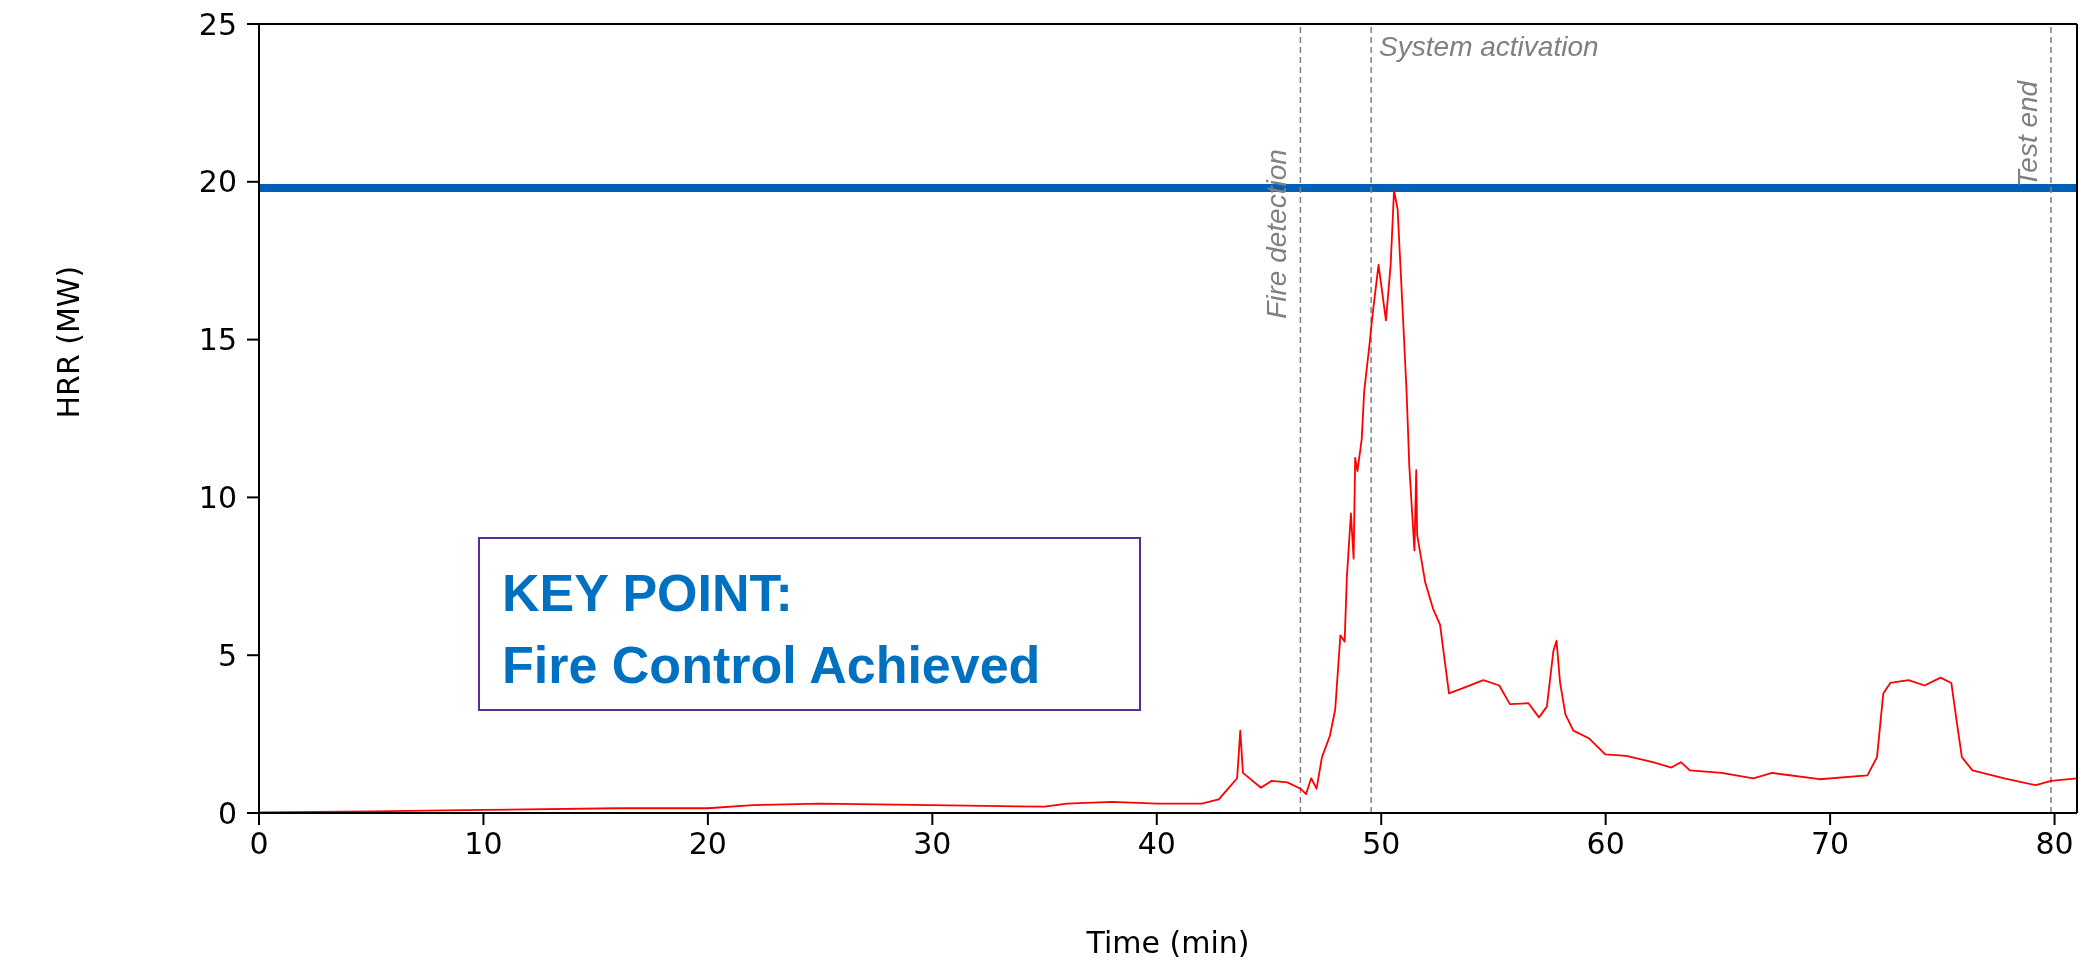  Describe the element at coordinates (707, 844) in the screenshot. I see `x-tick-label: 20` at that location.